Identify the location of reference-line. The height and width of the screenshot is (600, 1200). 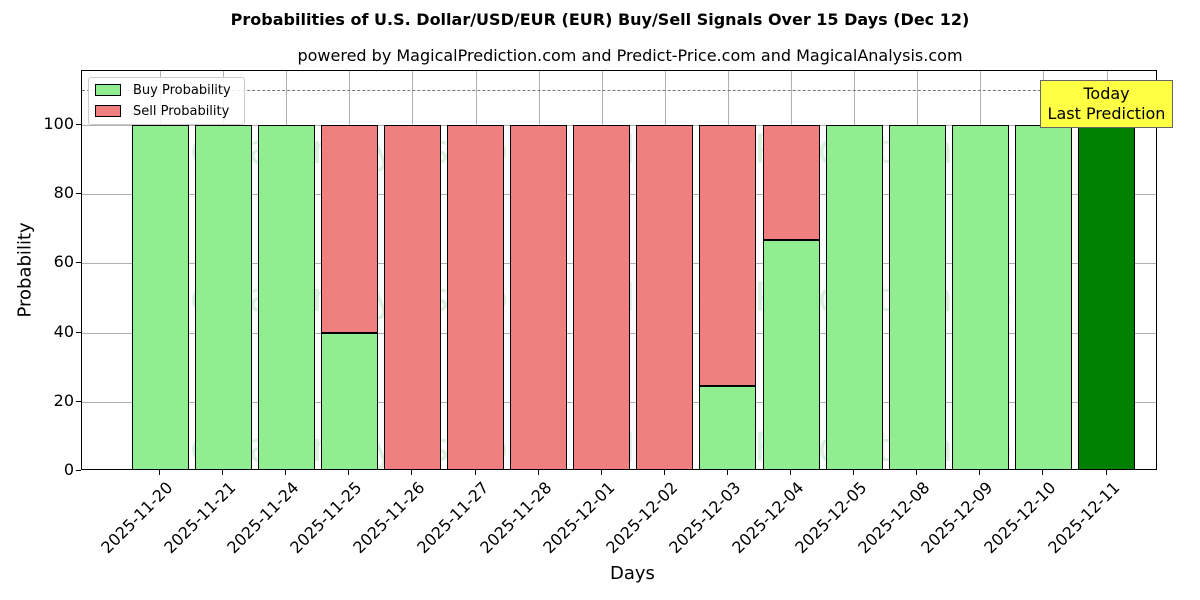
(619, 91).